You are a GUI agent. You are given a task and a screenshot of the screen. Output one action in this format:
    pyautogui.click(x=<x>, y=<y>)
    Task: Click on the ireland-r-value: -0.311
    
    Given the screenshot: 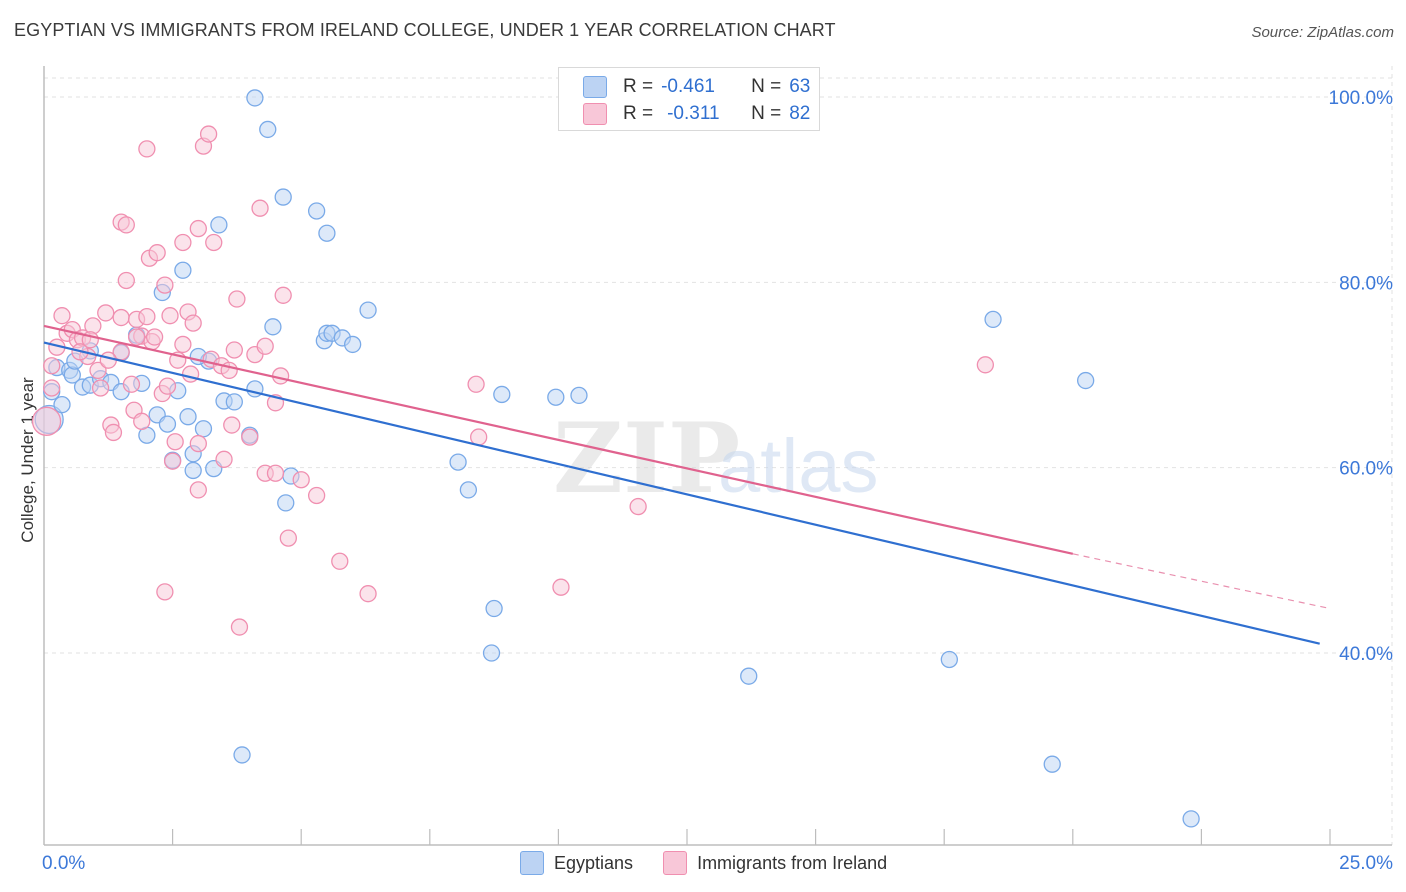 What is the action you would take?
    pyautogui.click(x=693, y=113)
    